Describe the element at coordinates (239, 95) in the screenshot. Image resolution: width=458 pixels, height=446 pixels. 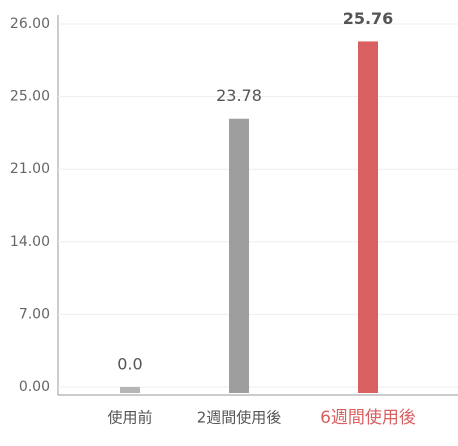
I see `value-label: 23.78` at that location.